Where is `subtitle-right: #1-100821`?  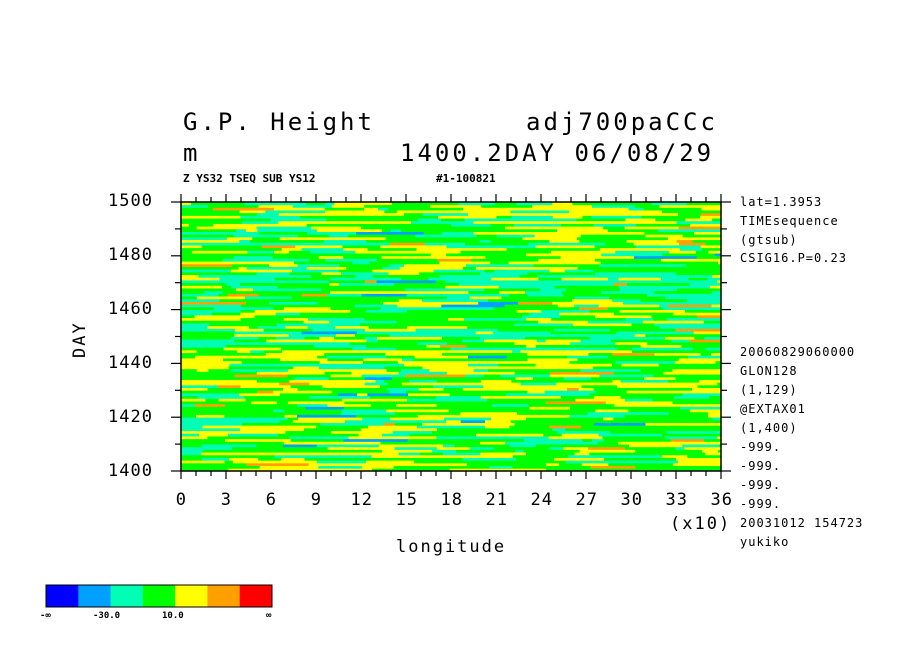
subtitle-right: #1-100821 is located at coordinates (466, 178).